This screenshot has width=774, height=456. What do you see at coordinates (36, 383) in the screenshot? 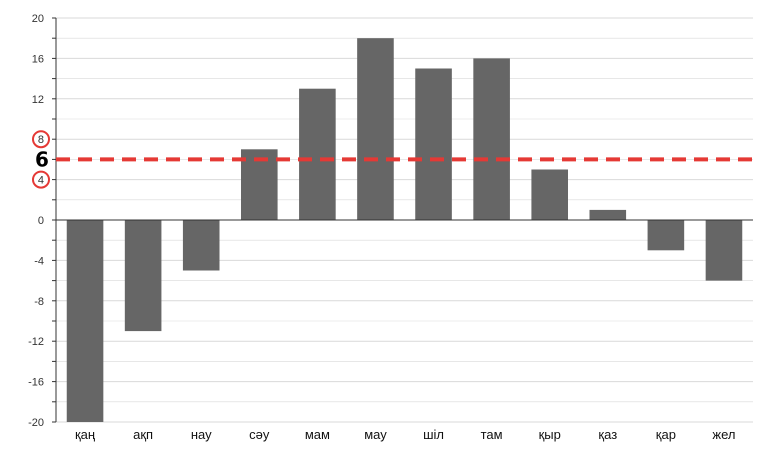
I see `y-tick-label: -16` at bounding box center [36, 383].